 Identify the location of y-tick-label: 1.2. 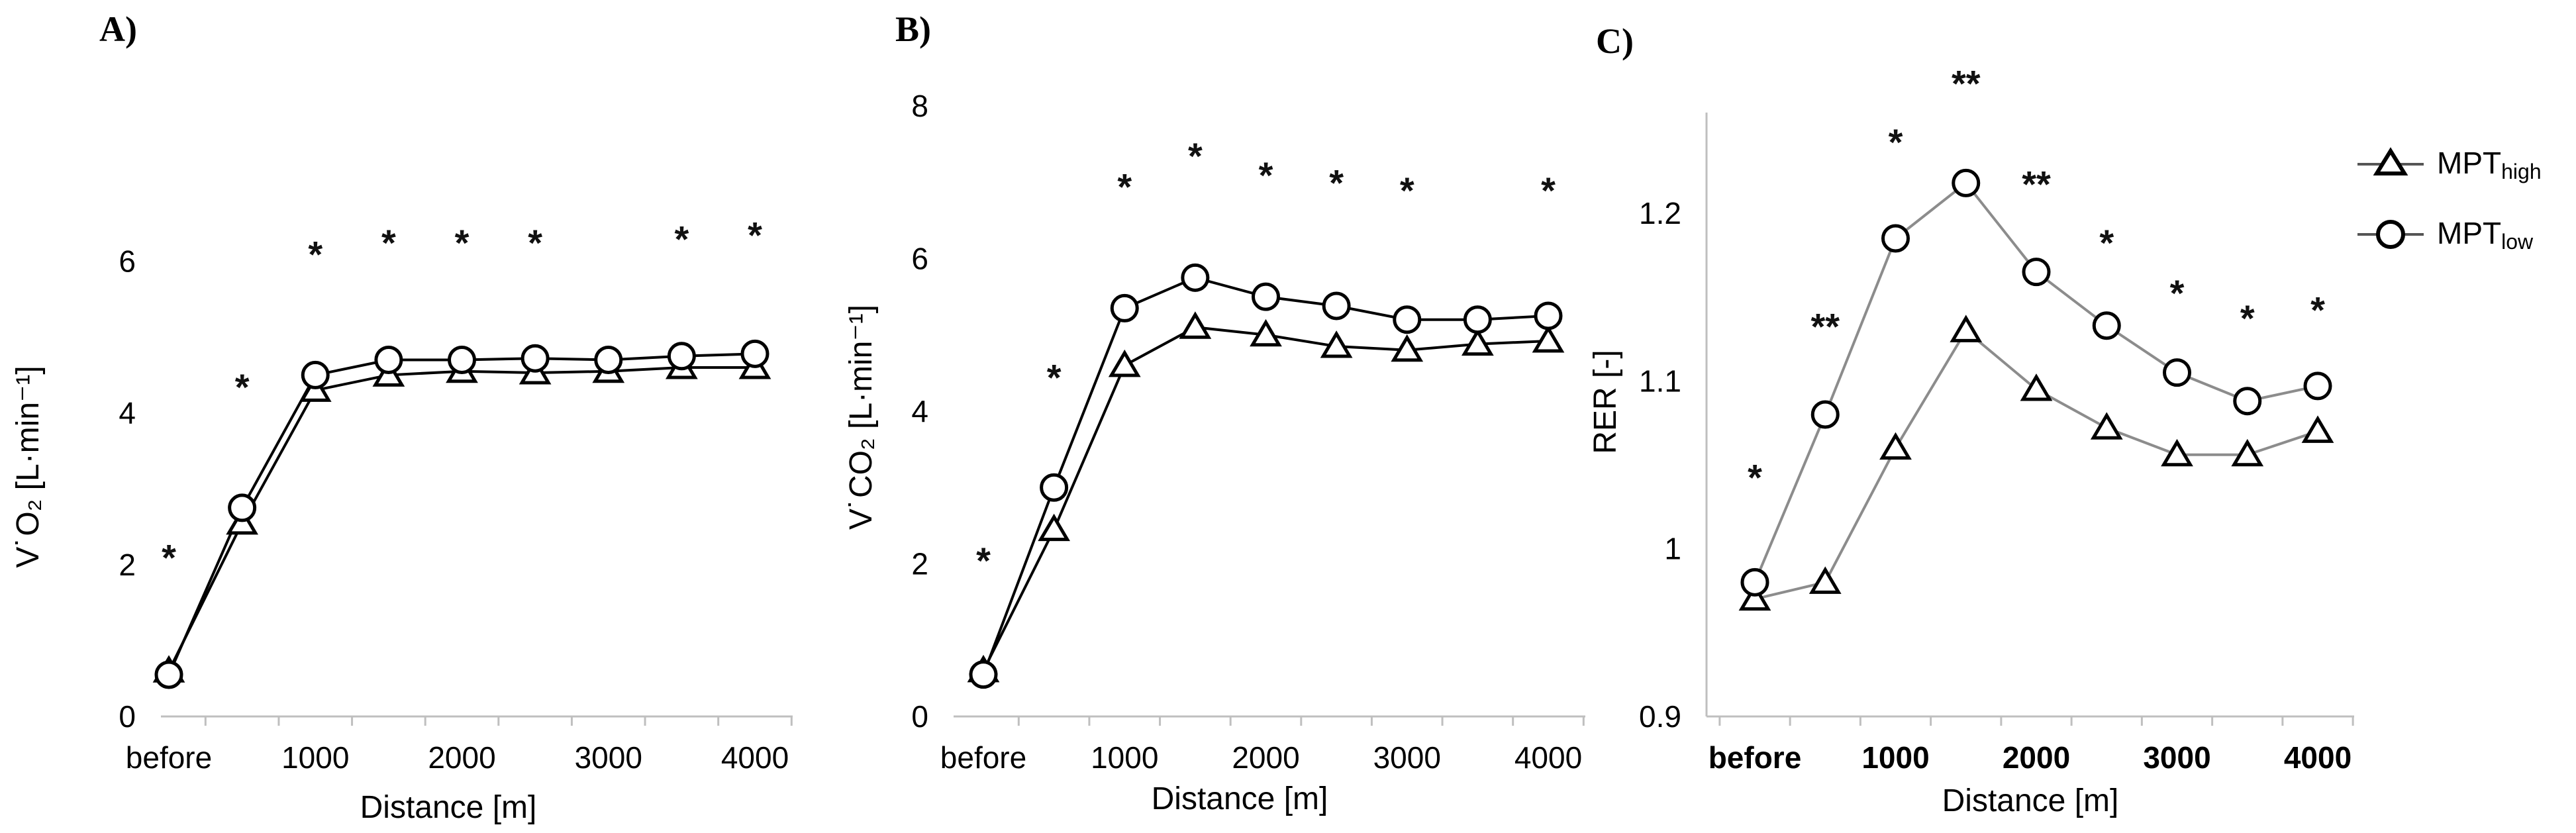
(1660, 213).